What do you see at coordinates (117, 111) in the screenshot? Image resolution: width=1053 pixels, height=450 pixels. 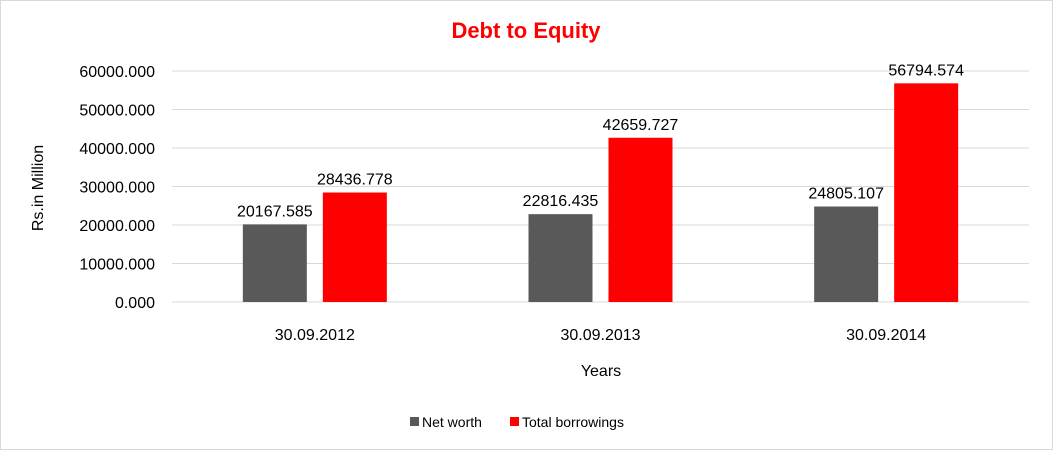 I see `y-tick-label: 50000.000` at bounding box center [117, 111].